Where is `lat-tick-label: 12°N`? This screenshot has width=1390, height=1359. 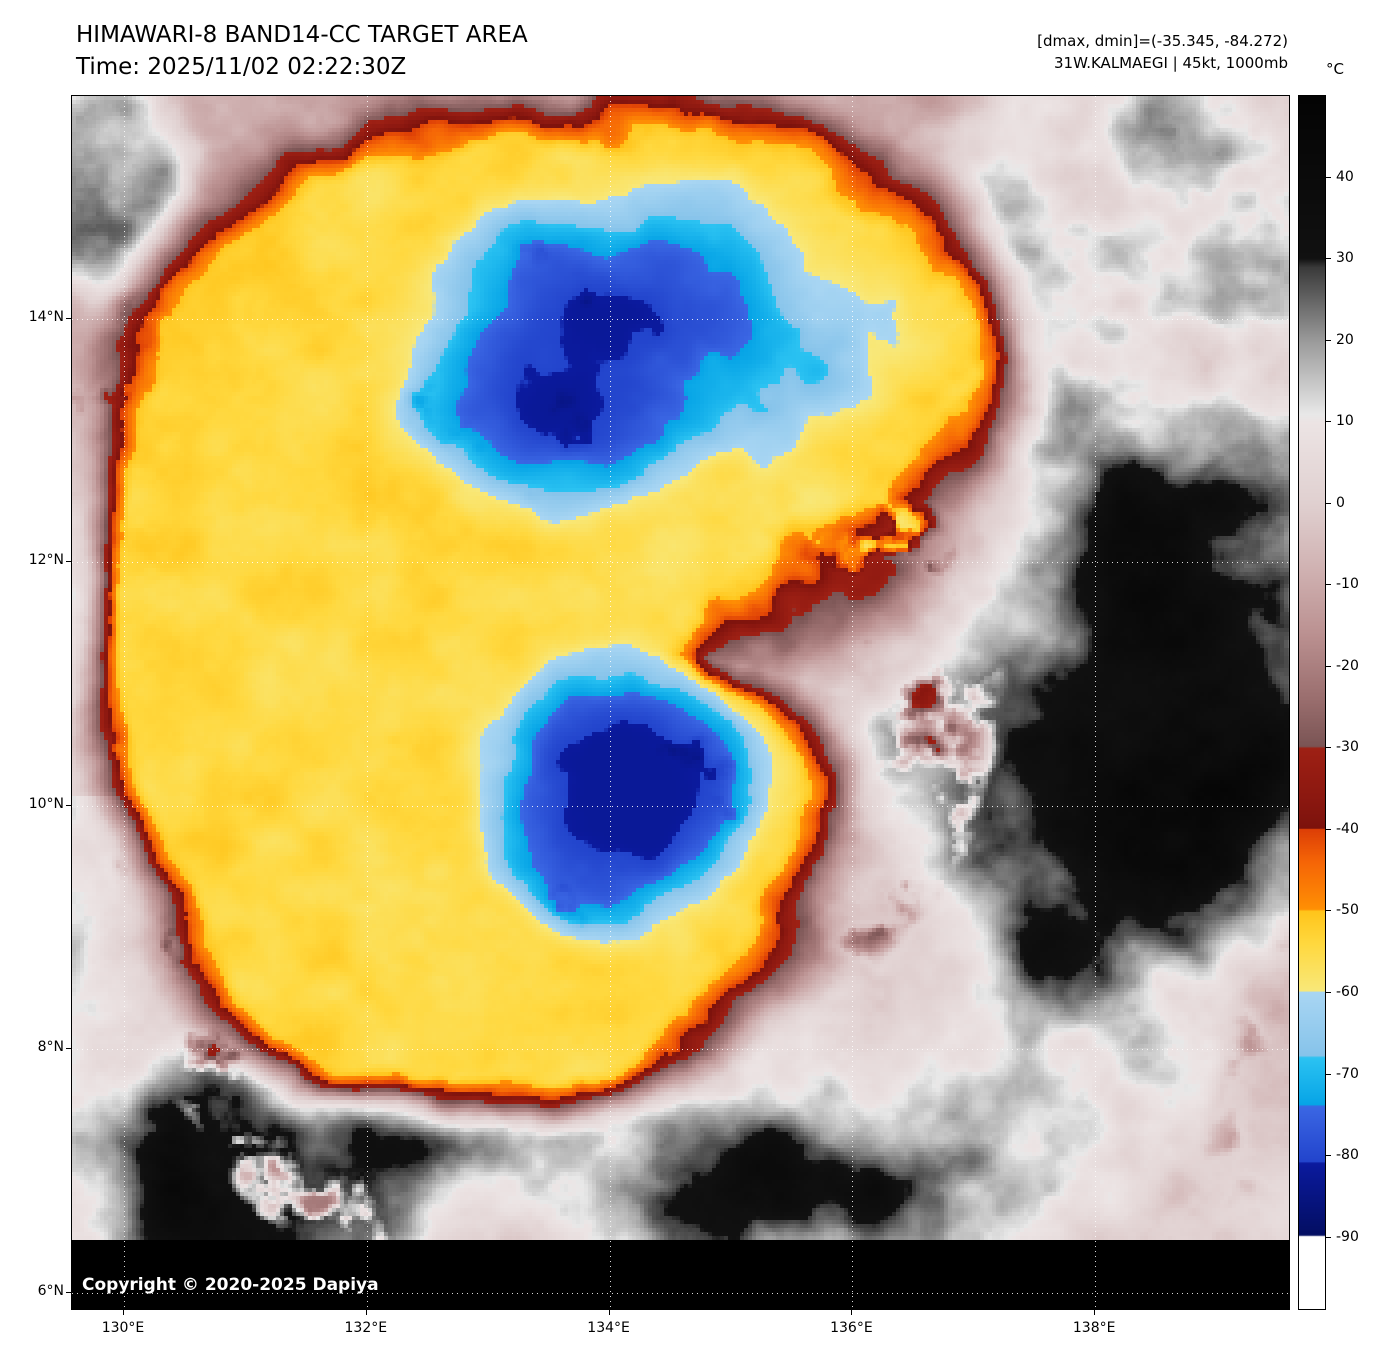 lat-tick-label: 12°N is located at coordinates (46, 560).